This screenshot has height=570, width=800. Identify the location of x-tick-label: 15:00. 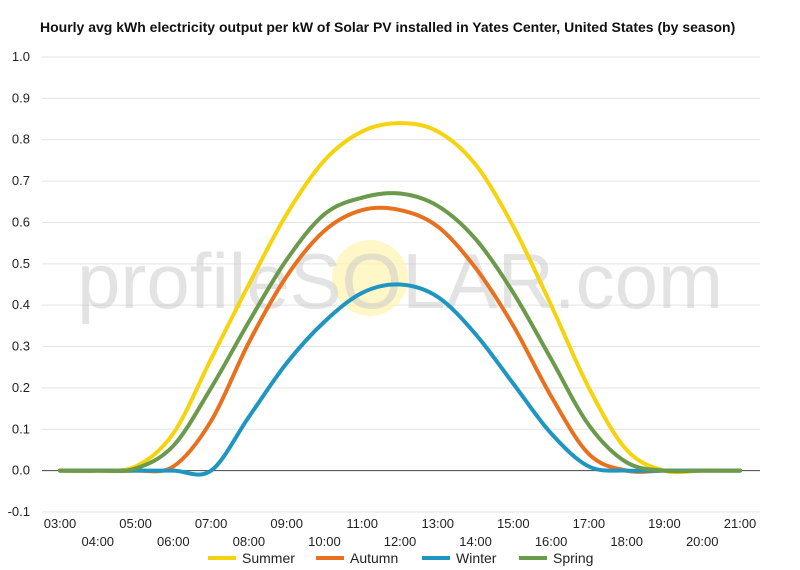
(513, 523).